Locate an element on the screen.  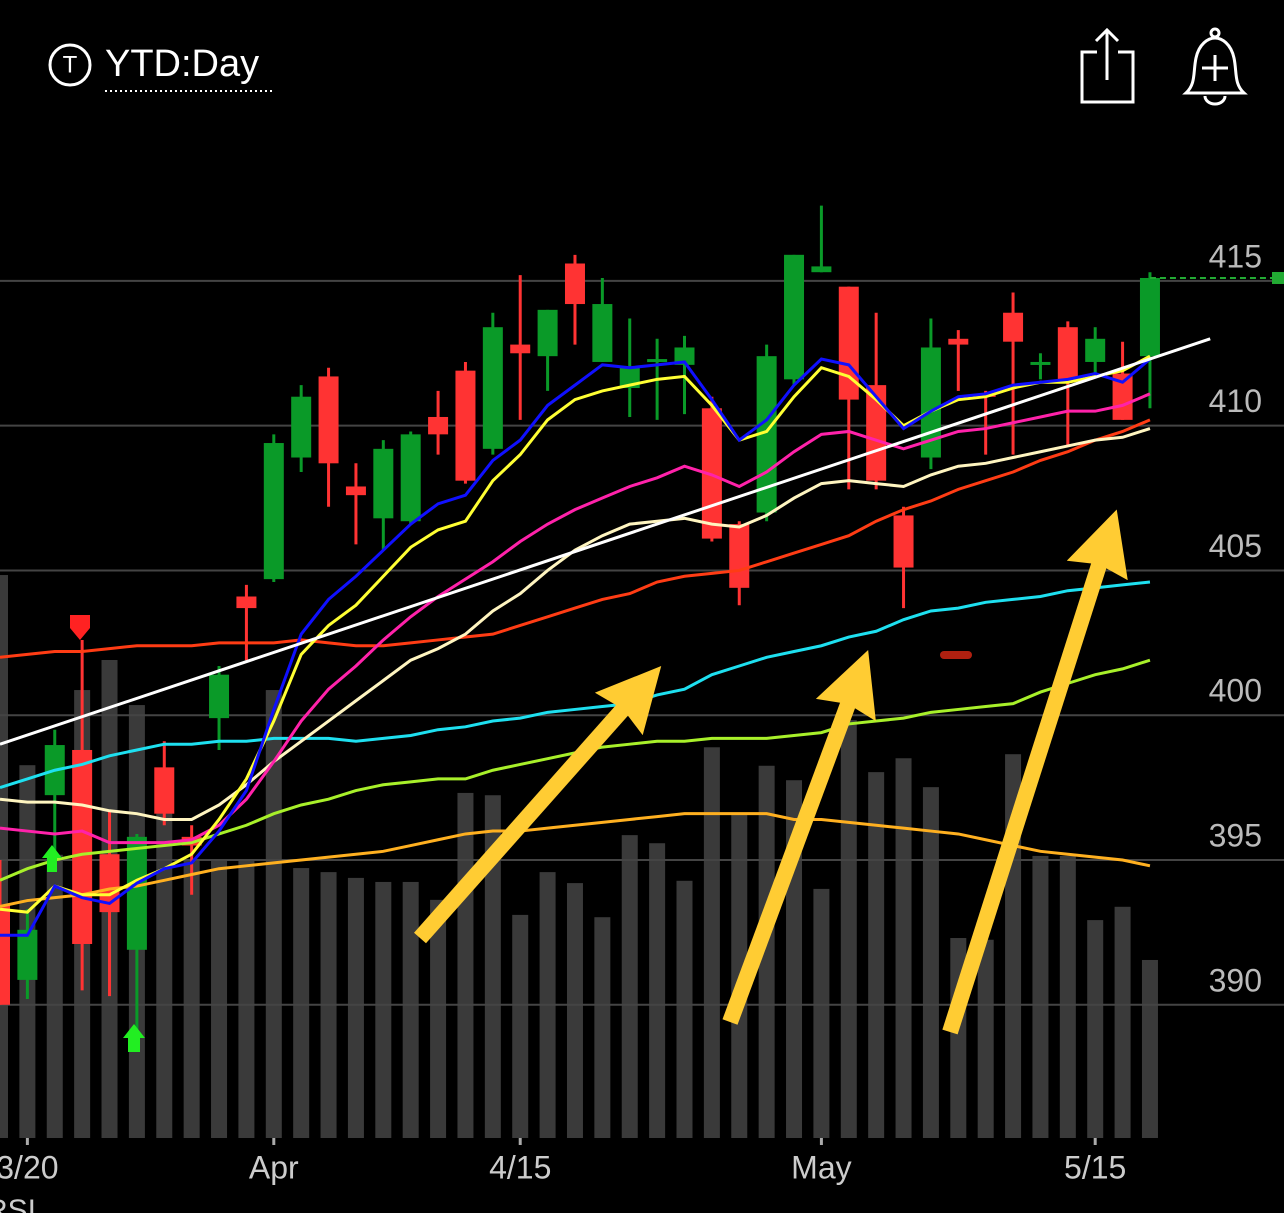
last-price-marker is located at coordinates (1278, 277).